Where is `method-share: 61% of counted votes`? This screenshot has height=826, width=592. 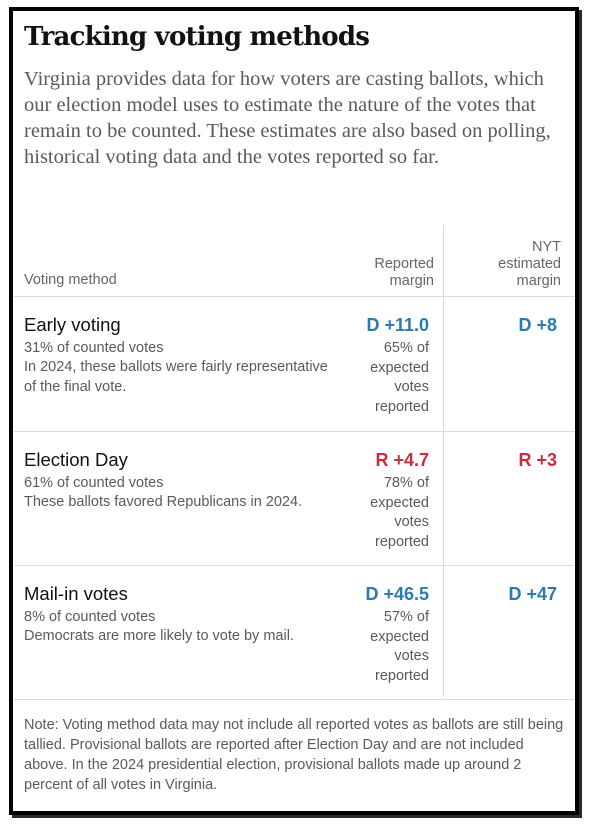 method-share: 61% of counted votes is located at coordinates (94, 483).